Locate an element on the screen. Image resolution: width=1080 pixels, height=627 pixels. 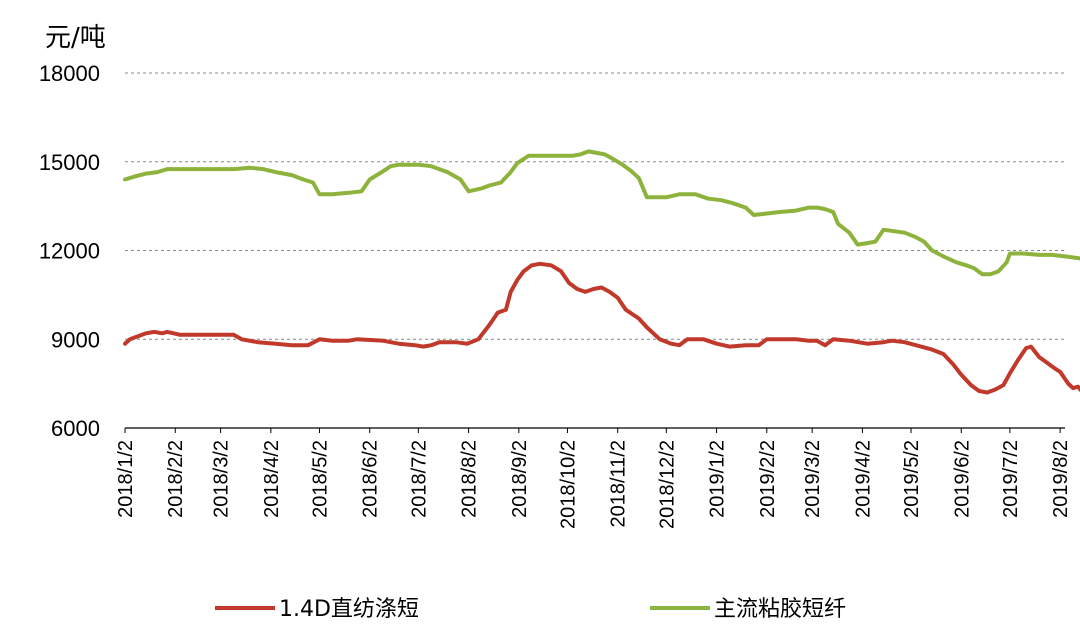
y-tick-label: 12000 is located at coordinates (69, 251).